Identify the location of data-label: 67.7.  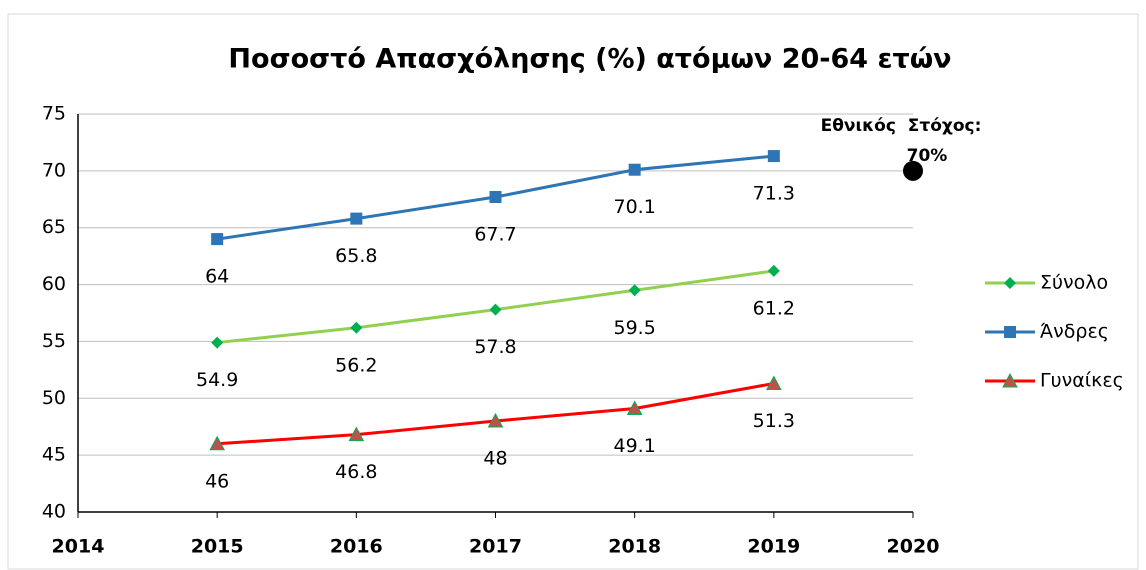
(495, 235).